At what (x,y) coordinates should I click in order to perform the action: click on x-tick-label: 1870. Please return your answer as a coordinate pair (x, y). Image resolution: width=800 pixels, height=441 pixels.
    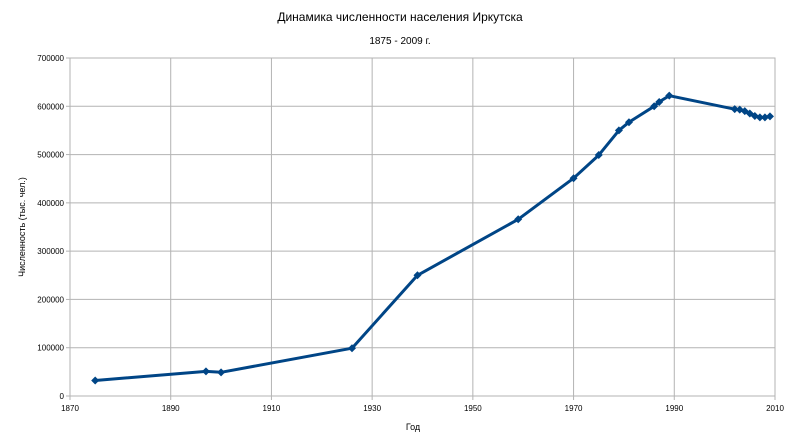
    Looking at the image, I should click on (70, 408).